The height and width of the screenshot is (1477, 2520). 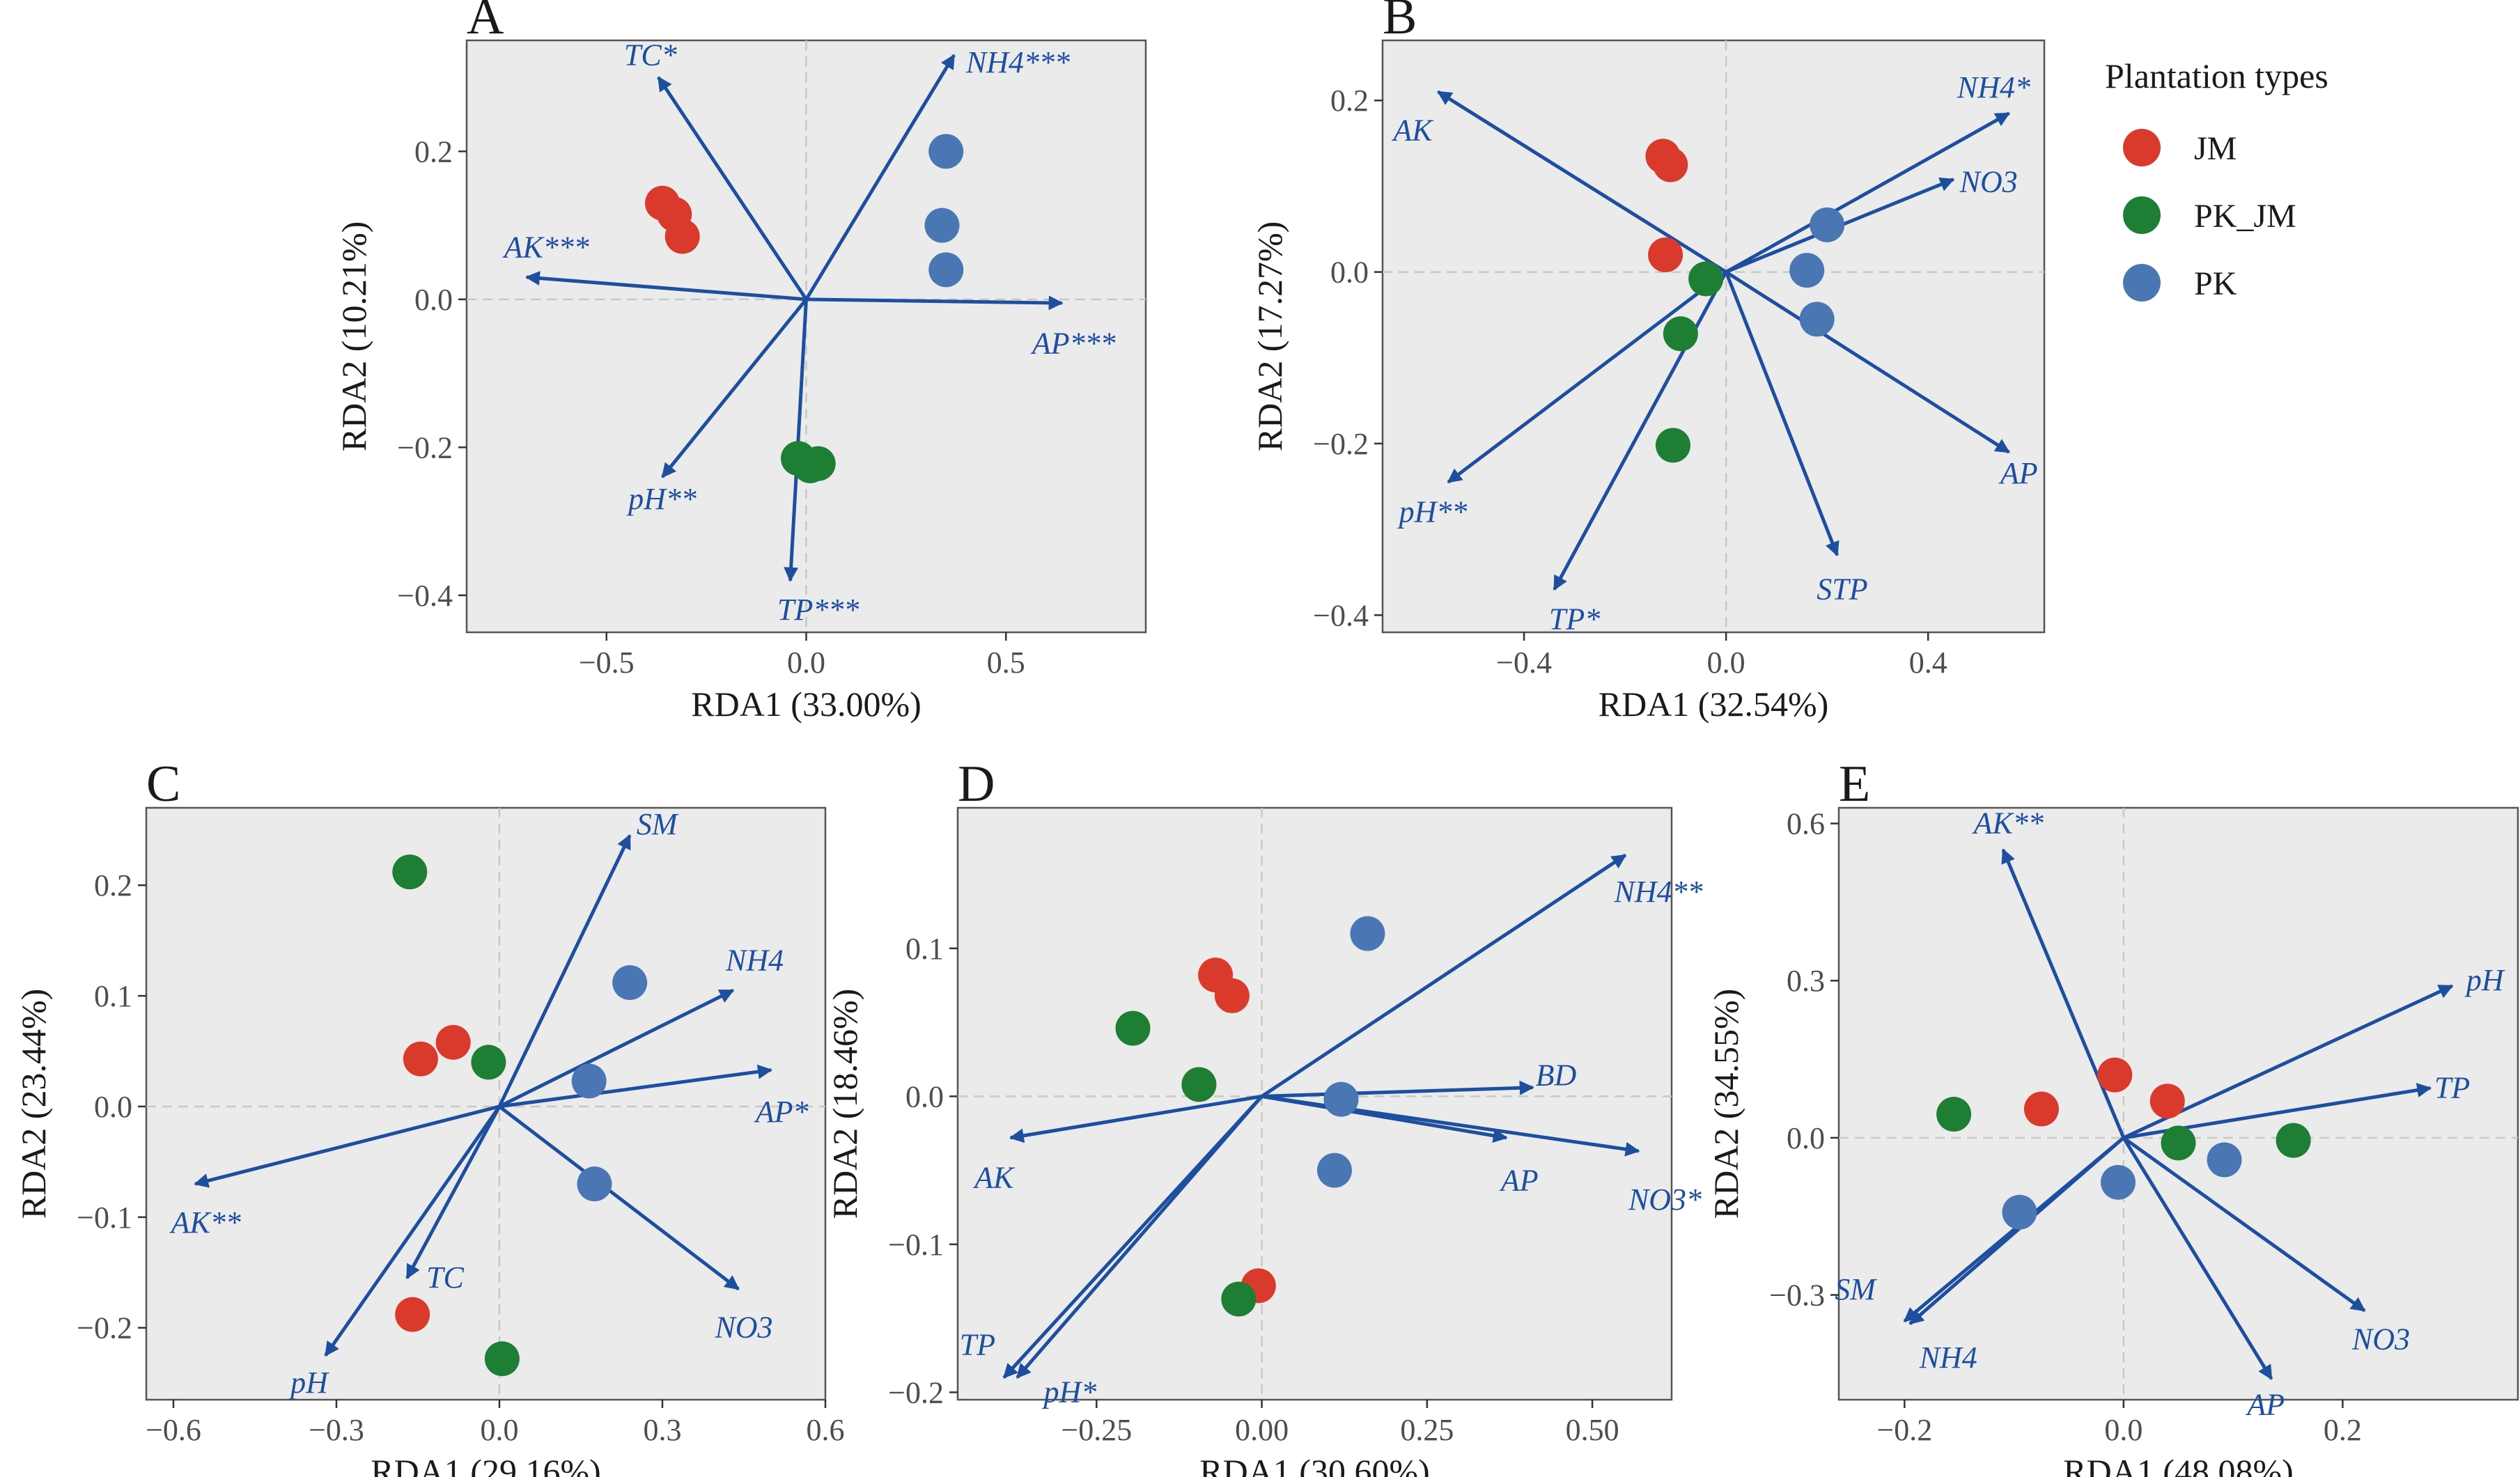 What do you see at coordinates (1797, 1296) in the screenshot?
I see `y-tick-label: −0.3` at bounding box center [1797, 1296].